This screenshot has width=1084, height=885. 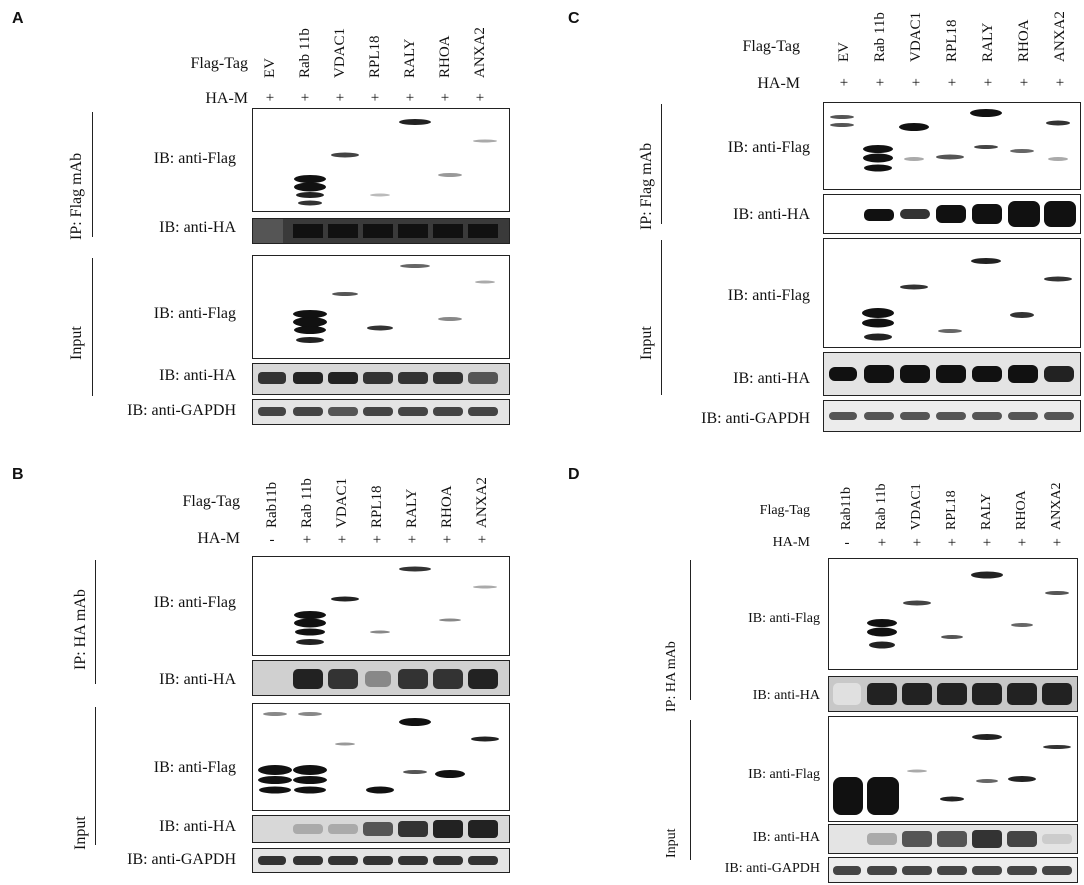 I want to click on panel-label: B, so click(x=18, y=474).